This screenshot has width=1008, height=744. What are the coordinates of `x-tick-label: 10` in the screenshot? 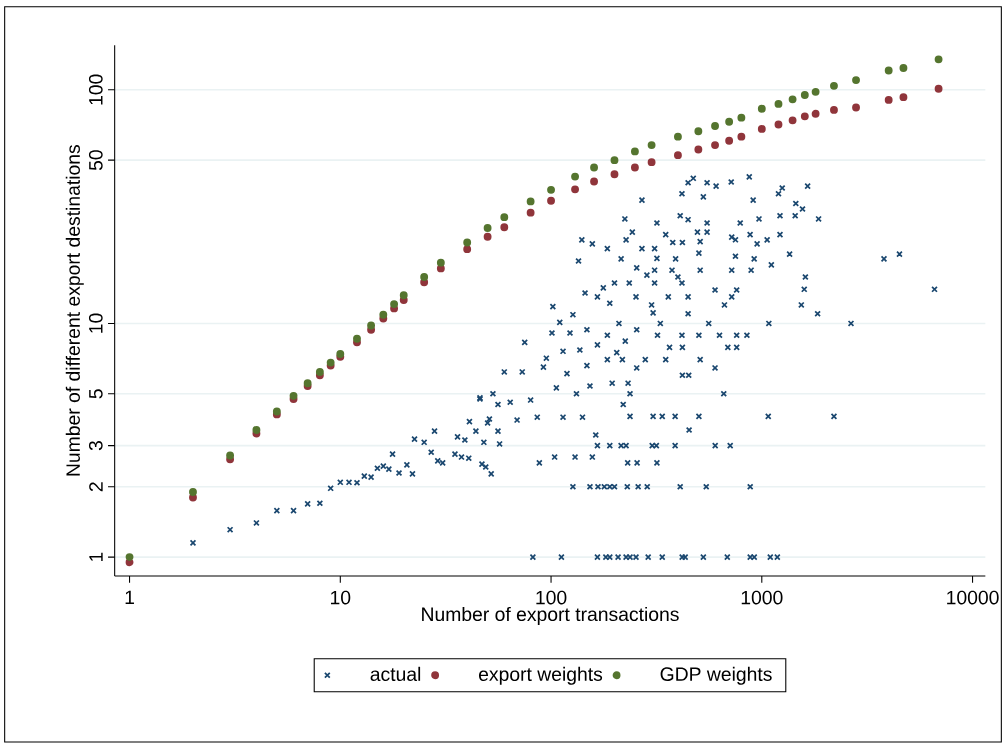 It's located at (341, 597).